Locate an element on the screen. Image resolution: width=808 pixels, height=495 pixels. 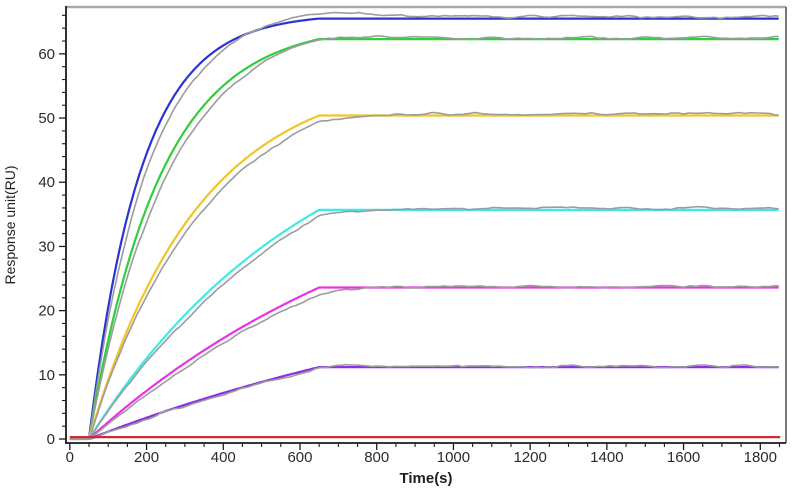
x-tick-label: 1000 is located at coordinates (453, 457).